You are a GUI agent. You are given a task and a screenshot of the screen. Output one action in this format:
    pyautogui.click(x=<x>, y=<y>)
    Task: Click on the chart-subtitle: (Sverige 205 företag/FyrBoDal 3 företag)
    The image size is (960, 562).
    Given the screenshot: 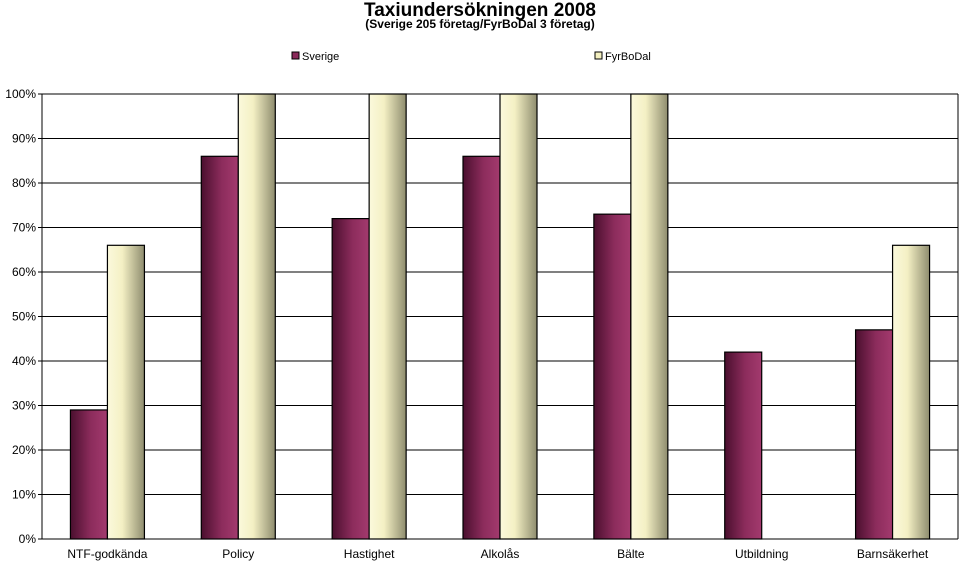 What is the action you would take?
    pyautogui.click(x=480, y=24)
    